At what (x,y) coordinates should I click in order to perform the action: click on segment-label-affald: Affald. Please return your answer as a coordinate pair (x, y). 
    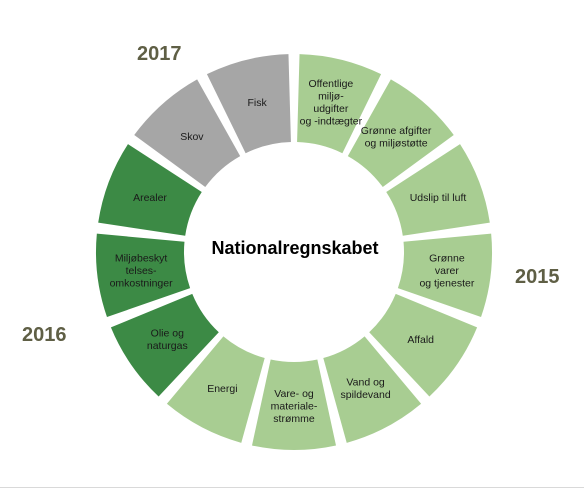
    Looking at the image, I should click on (420, 340).